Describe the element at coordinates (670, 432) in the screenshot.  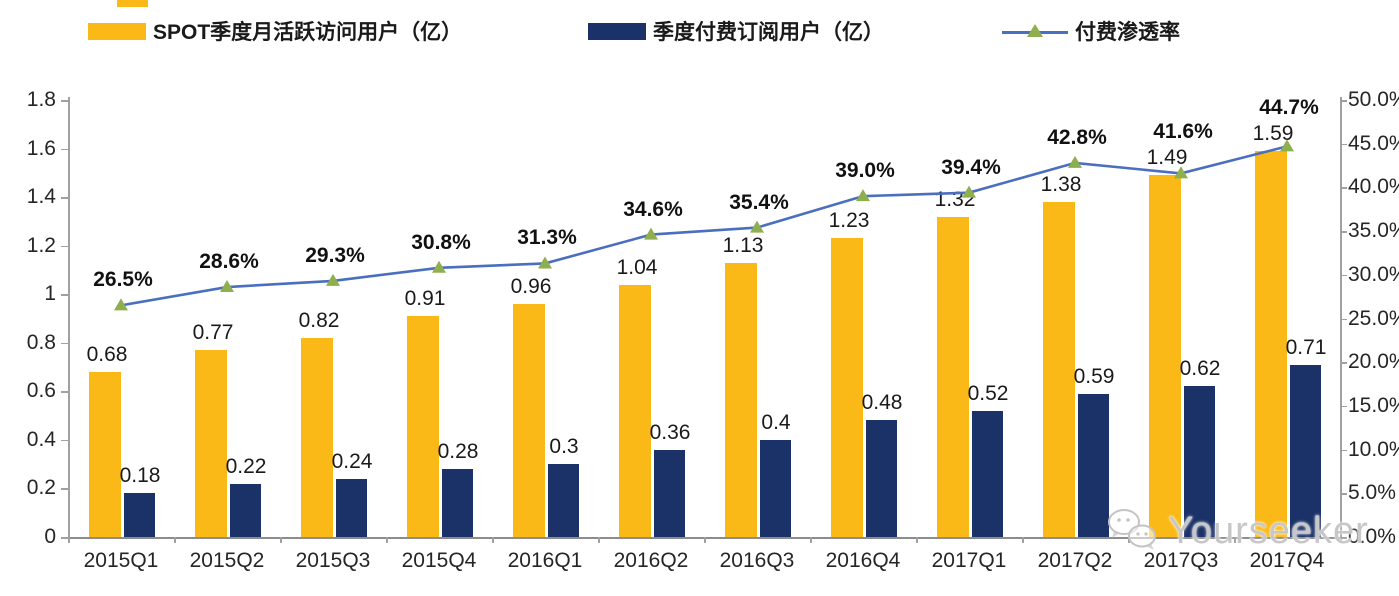
I see `paid-value-label: 0.36` at that location.